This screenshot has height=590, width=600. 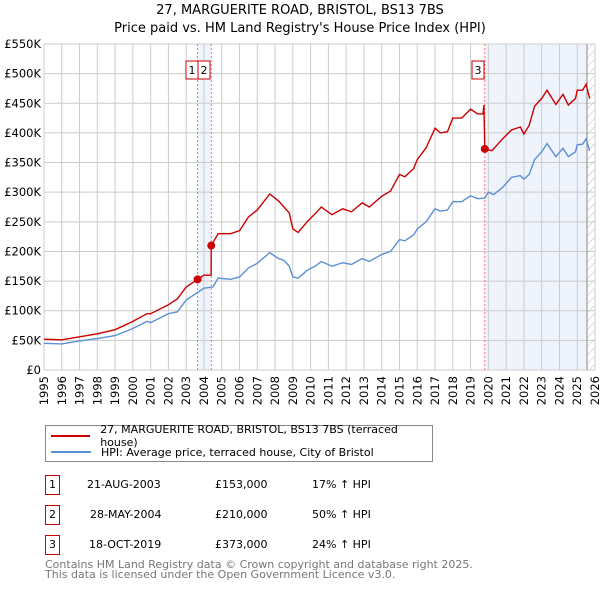 I want to click on x-tick-label: 2007, so click(x=257, y=390).